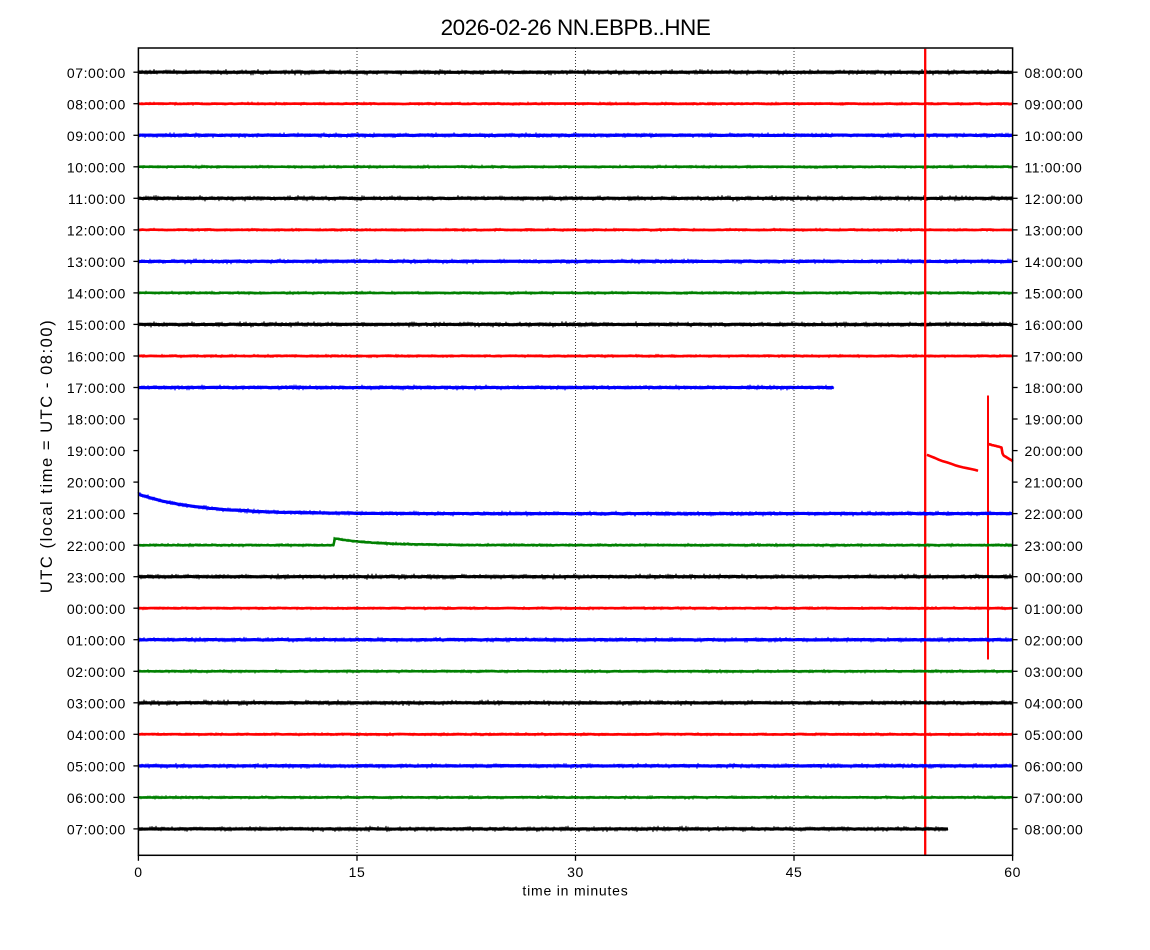 The width and height of the screenshot is (1150, 950). Describe the element at coordinates (138, 872) in the screenshot. I see `svg-text: 0` at that location.